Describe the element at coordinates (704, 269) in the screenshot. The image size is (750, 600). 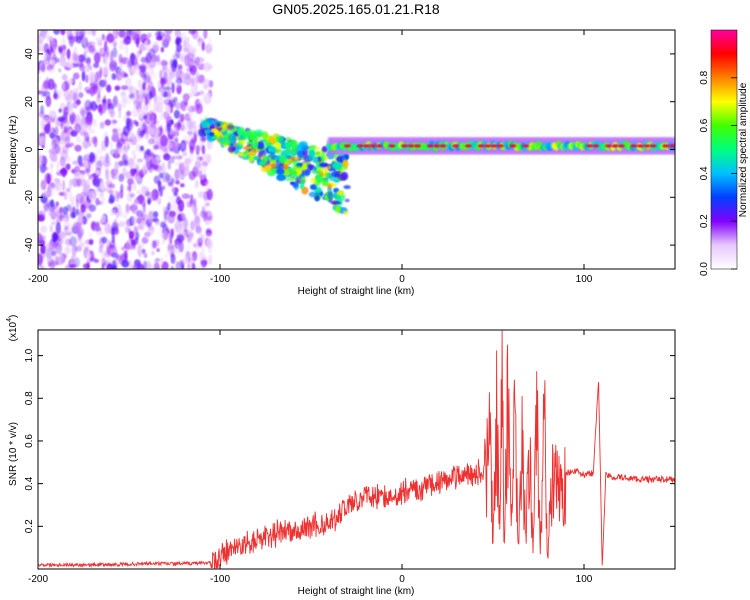
I see `colorbar-tick-label: 0.0` at that location.